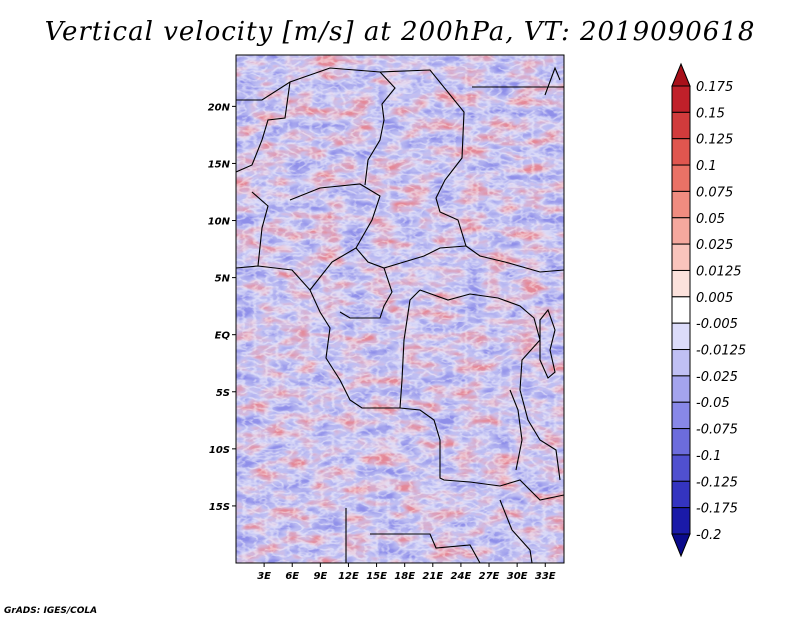 This screenshot has height=618, width=800. What do you see at coordinates (708, 535) in the screenshot?
I see `colorbar-label: -0.2` at bounding box center [708, 535].